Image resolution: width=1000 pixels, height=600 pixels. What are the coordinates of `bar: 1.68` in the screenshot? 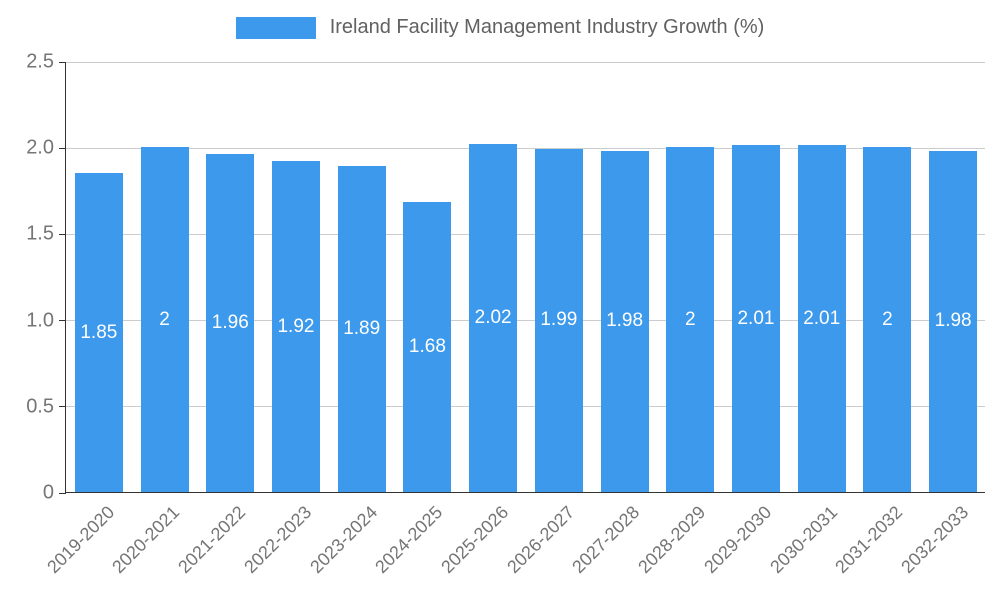 It's located at (427, 347).